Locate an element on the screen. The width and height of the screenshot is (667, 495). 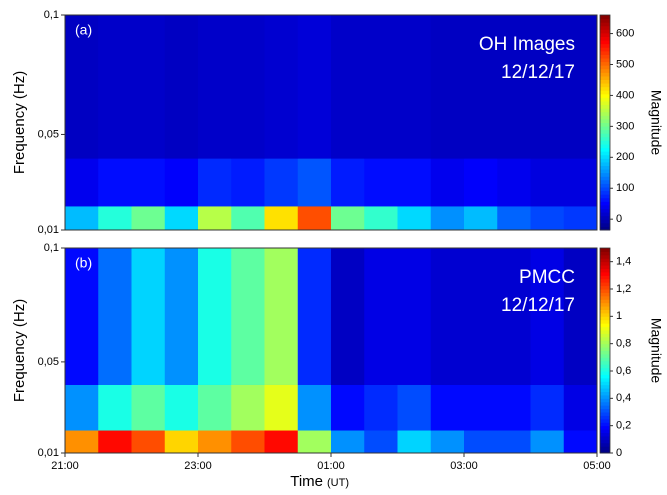
panel-label: (a) is located at coordinates (83, 30).